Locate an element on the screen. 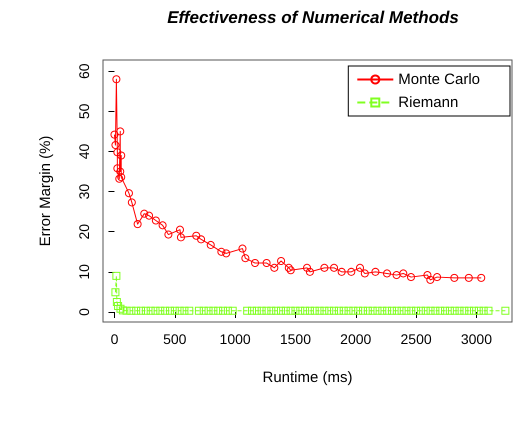 Image resolution: width=528 pixels, height=432 pixels. x-tick-label: 3000 is located at coordinates (476, 339).